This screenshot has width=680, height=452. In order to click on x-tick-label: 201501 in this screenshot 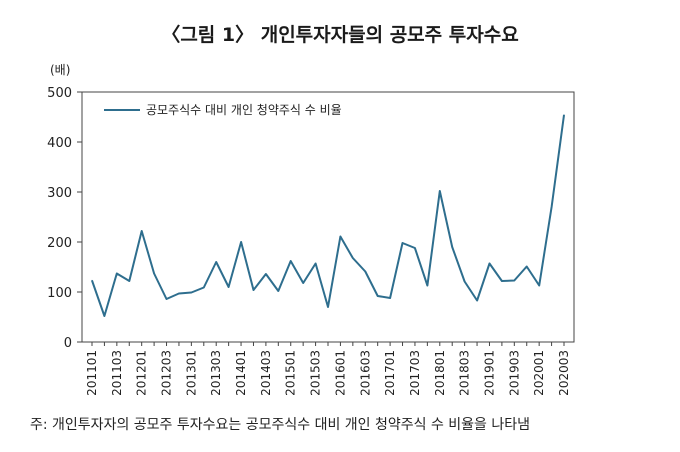, I will do `click(291, 373)`.